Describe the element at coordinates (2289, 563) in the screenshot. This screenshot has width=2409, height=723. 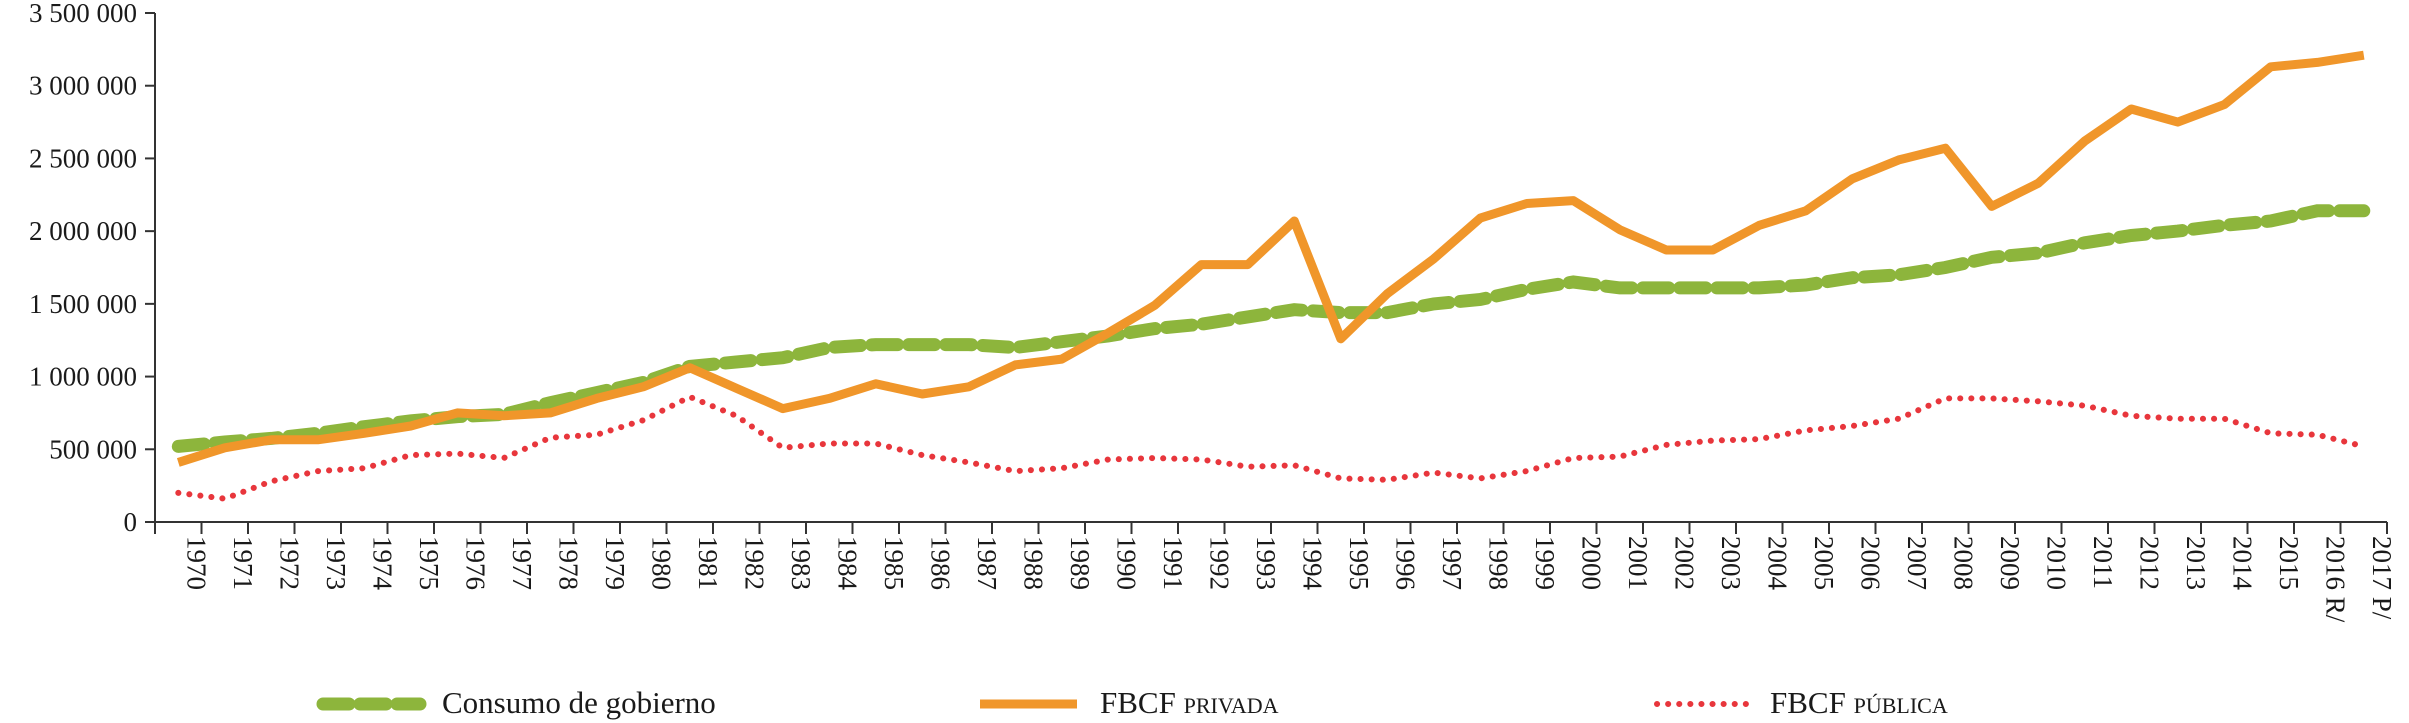
I see `x-tick-label: 2015` at that location.